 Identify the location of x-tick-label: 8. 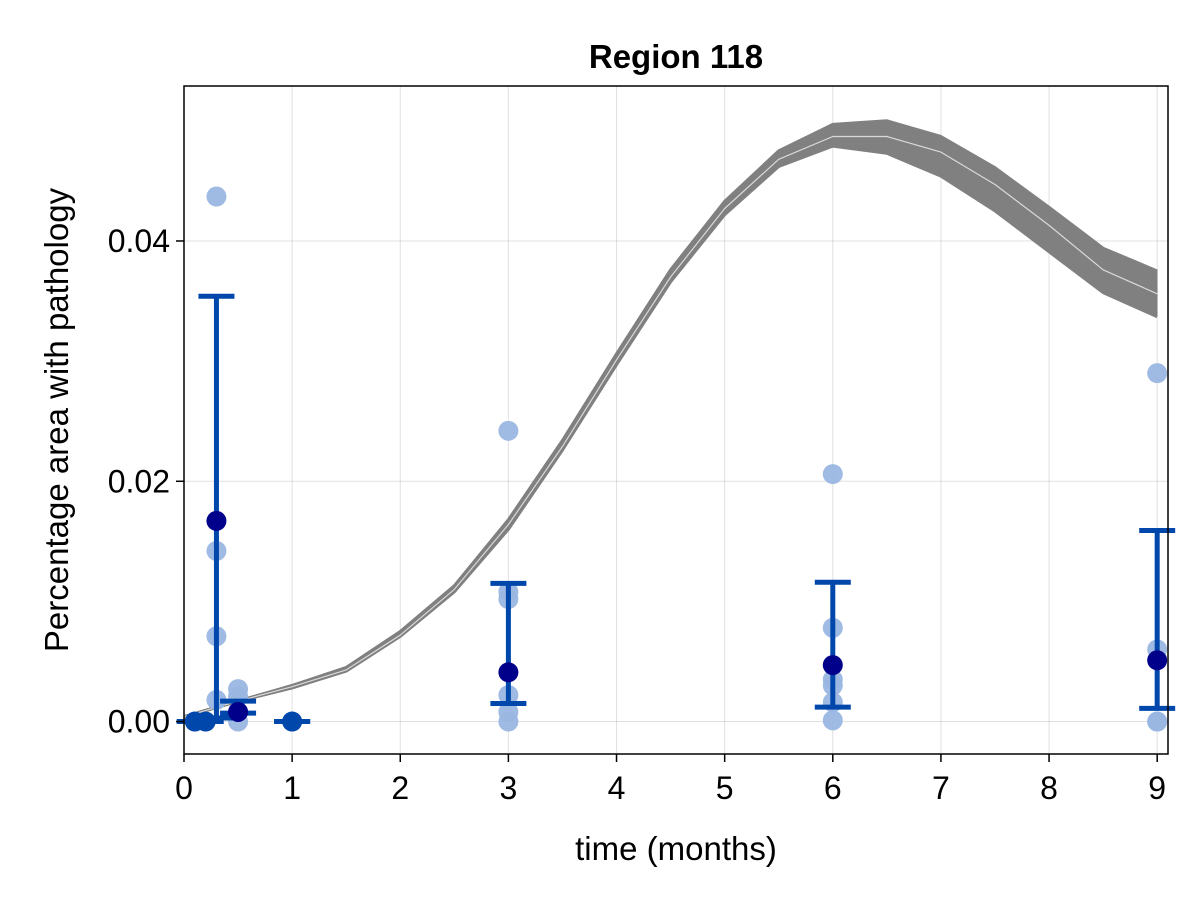
(1049, 788).